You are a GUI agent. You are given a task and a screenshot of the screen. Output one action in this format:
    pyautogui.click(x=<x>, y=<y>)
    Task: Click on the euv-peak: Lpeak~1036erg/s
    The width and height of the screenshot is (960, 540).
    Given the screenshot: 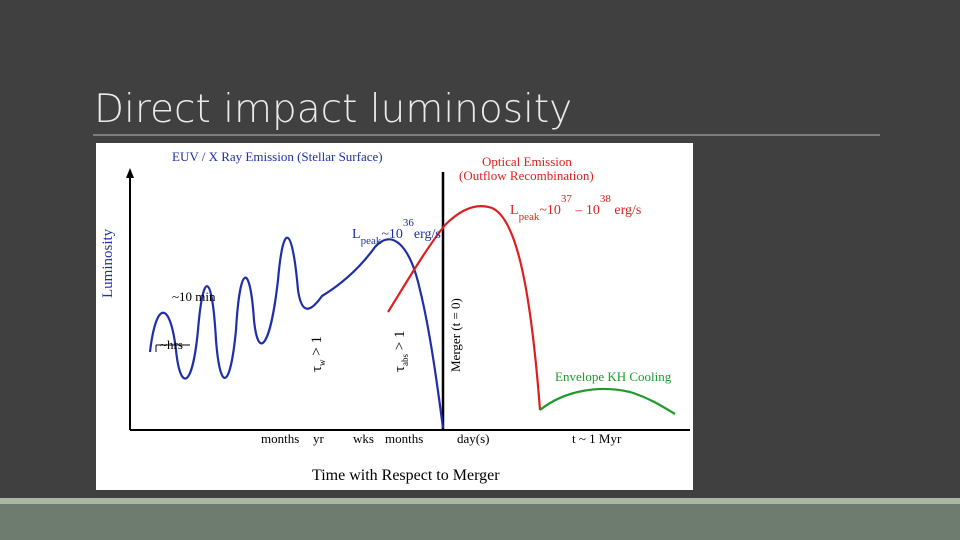 What is the action you would take?
    pyautogui.click(x=396, y=232)
    